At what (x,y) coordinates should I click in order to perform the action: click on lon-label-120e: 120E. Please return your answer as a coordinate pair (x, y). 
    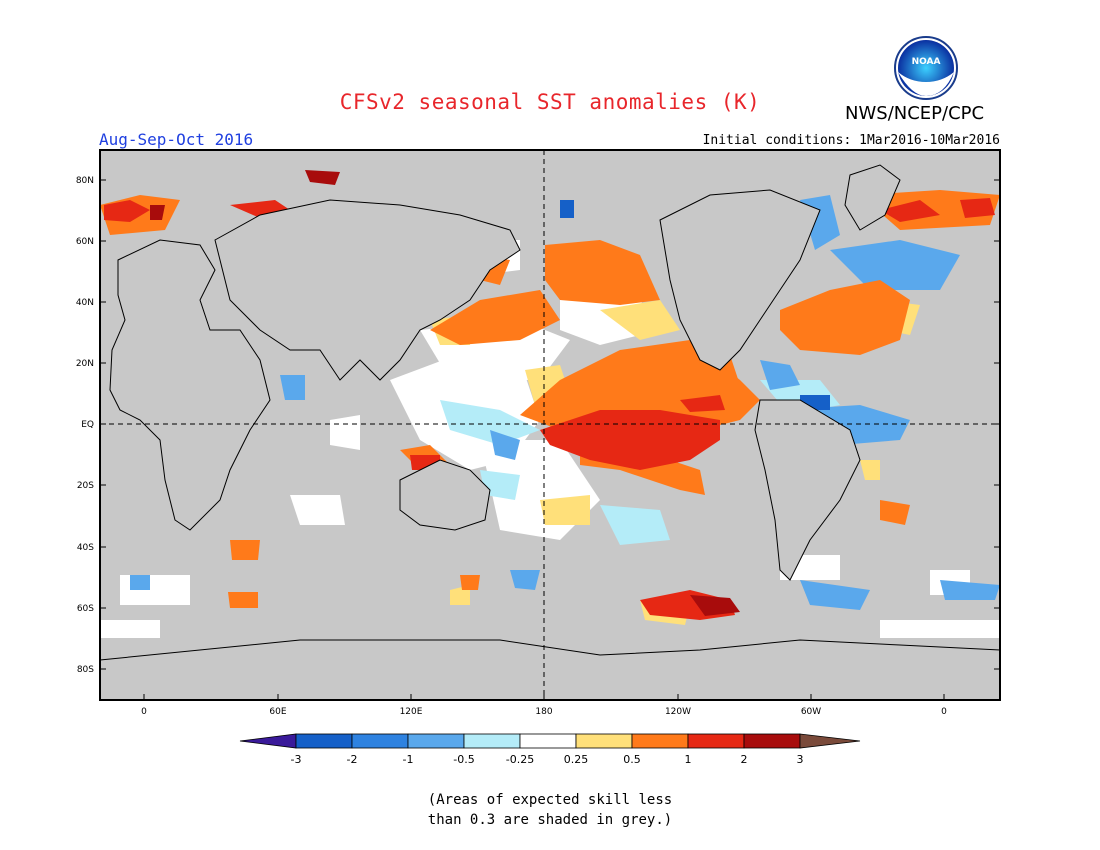
    Looking at the image, I should click on (411, 712).